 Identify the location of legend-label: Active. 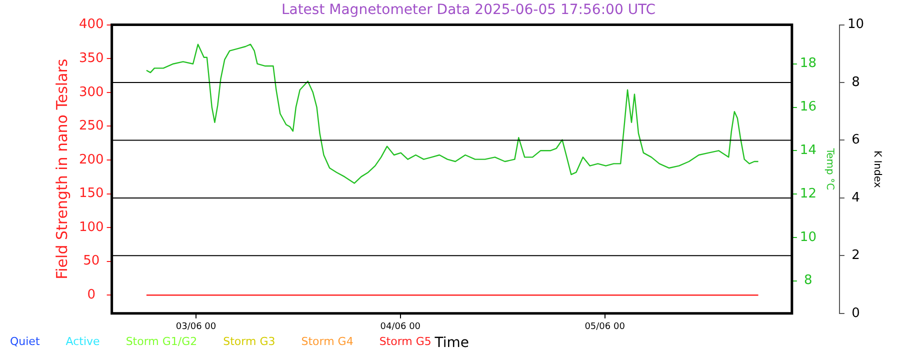
(83, 341).